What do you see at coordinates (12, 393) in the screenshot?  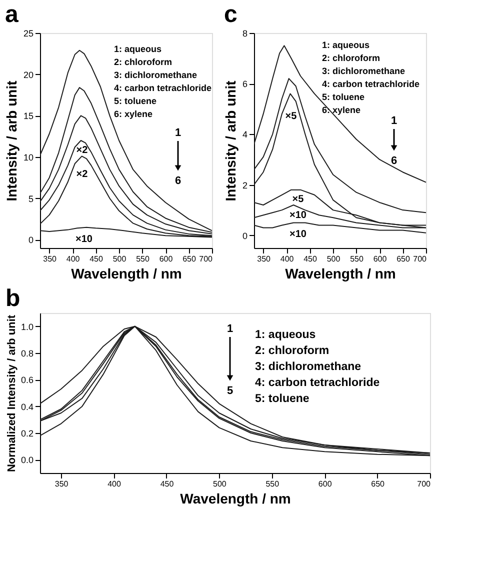 I see `y-axis-title: Normalized Intensity / arb unit` at bounding box center [12, 393].